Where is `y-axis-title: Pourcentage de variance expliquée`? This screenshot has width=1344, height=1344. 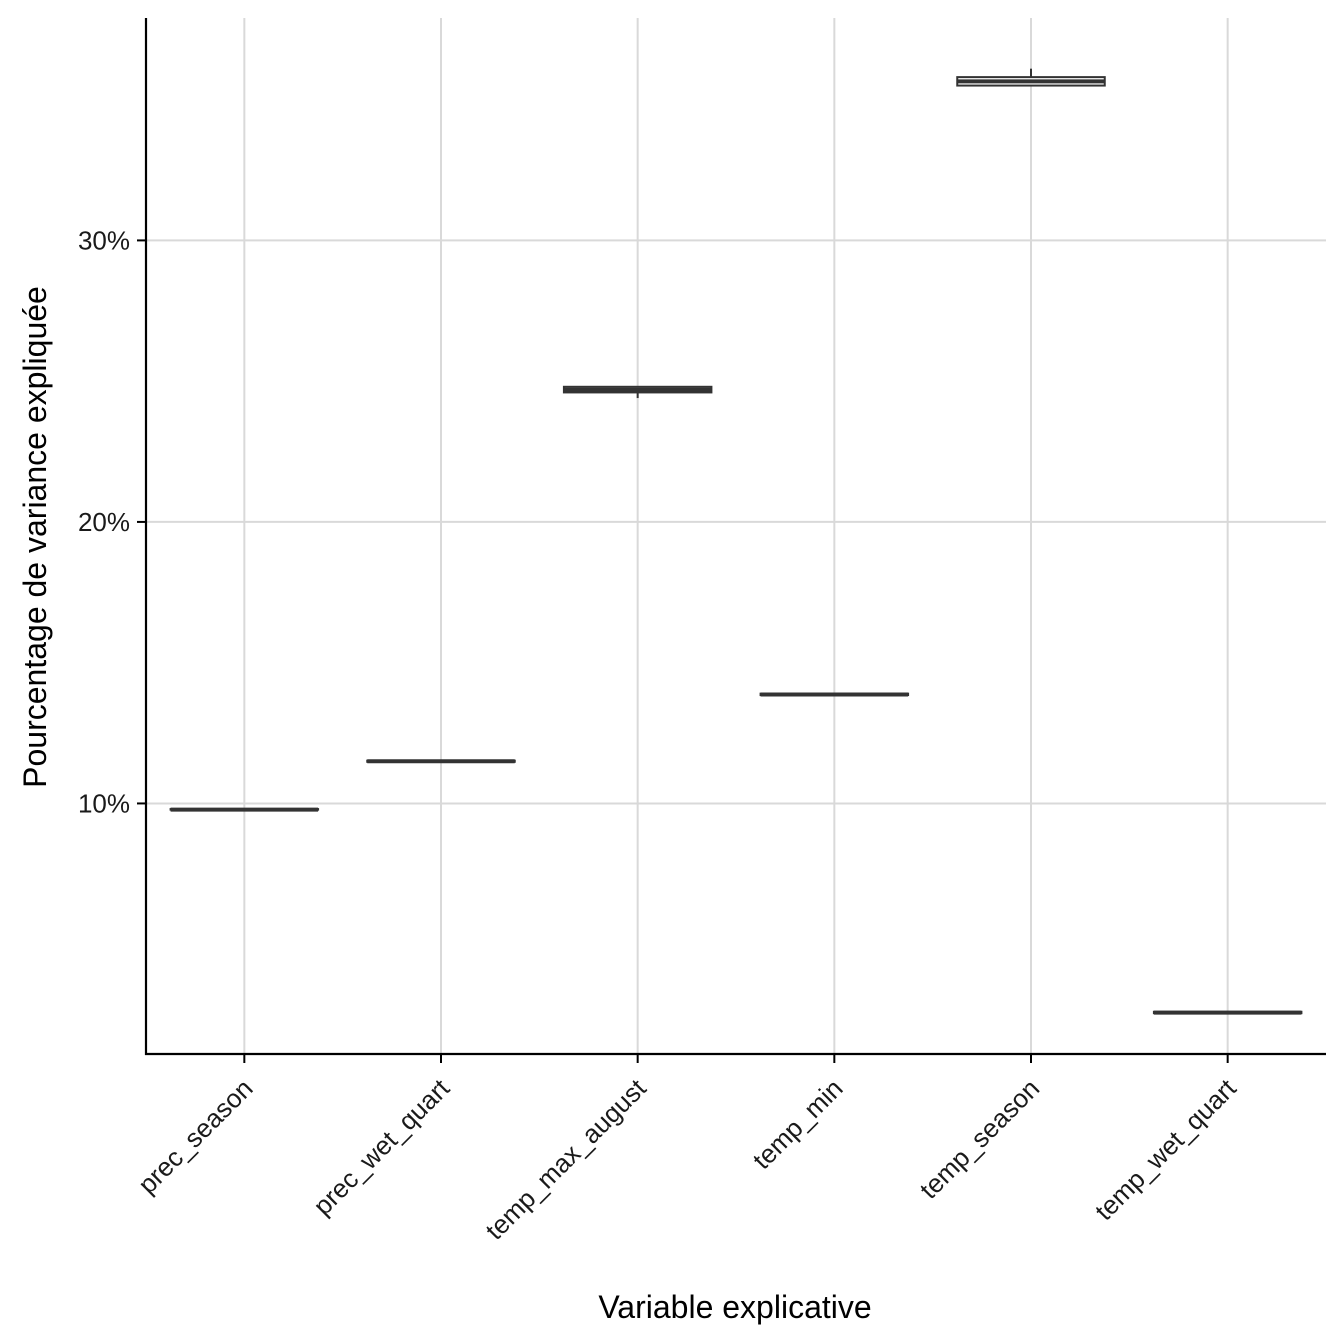 y-axis-title: Pourcentage de variance expliquée is located at coordinates (35, 537).